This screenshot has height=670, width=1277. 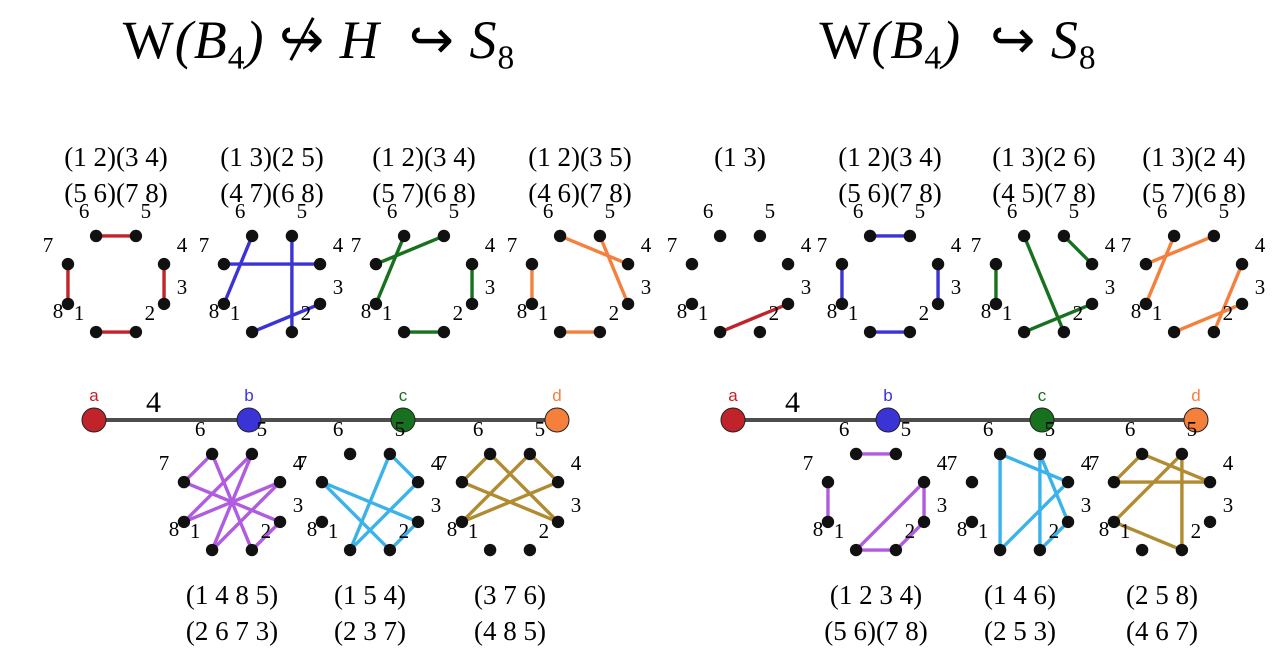 What do you see at coordinates (403, 395) in the screenshot?
I see `coxeter-node-label-c: c` at bounding box center [403, 395].